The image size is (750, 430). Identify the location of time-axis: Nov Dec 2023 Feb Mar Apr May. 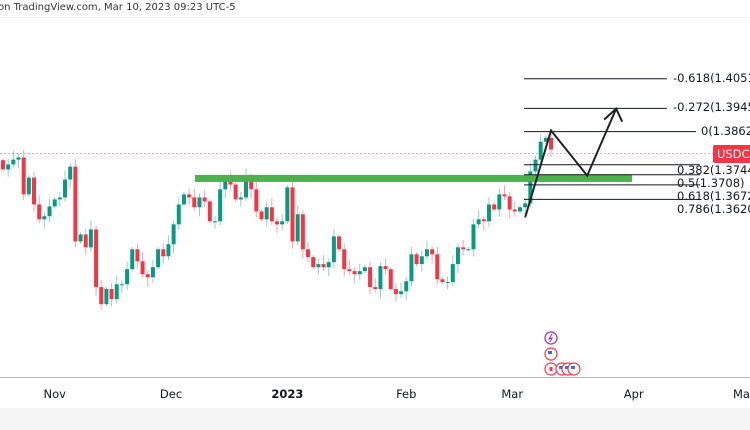
(375, 392).